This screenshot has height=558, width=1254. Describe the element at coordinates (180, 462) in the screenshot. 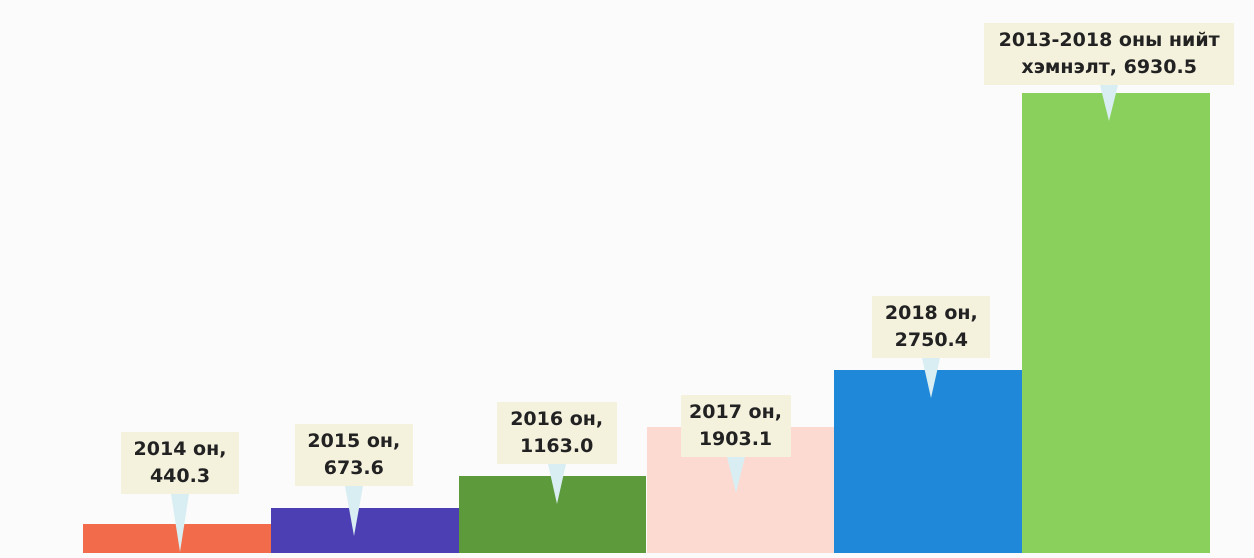

I see `callout: 2014 он, 440.3` at that location.